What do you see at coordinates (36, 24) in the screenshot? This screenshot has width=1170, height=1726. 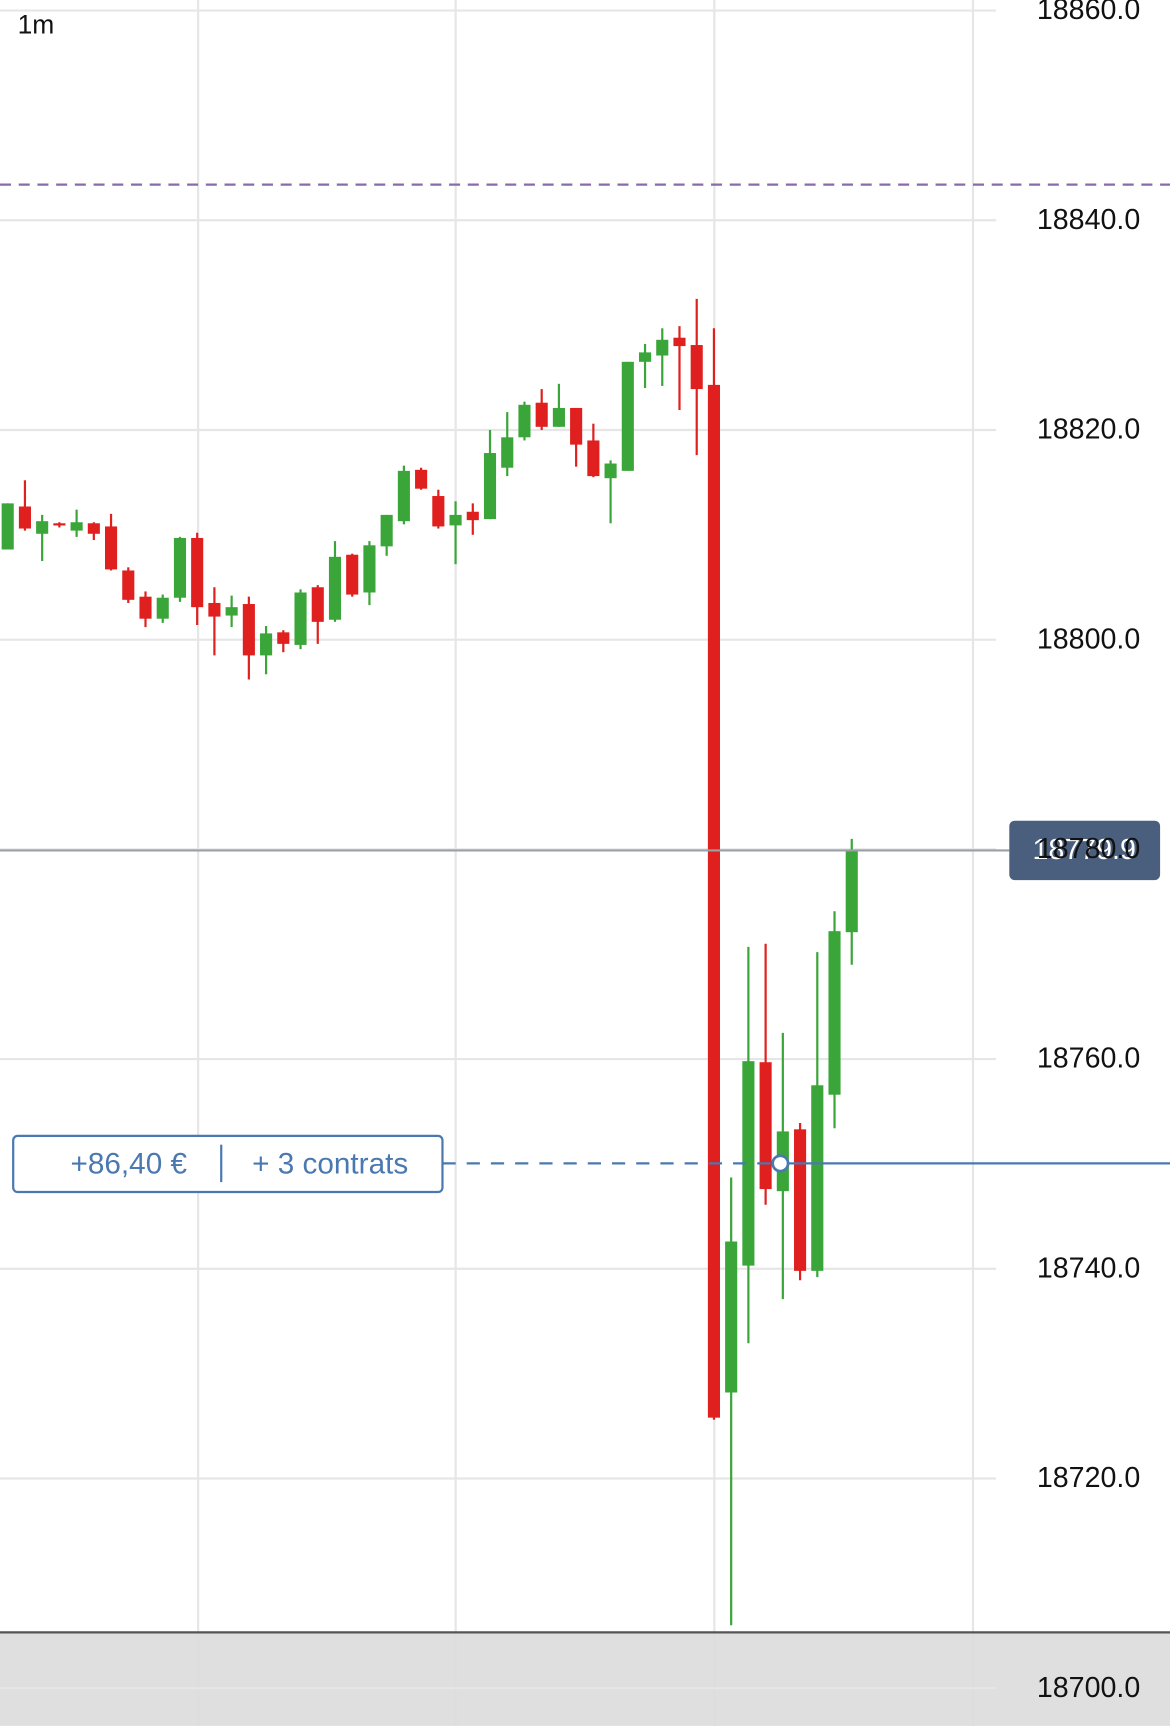 I see `timeframe-label: 1m` at bounding box center [36, 24].